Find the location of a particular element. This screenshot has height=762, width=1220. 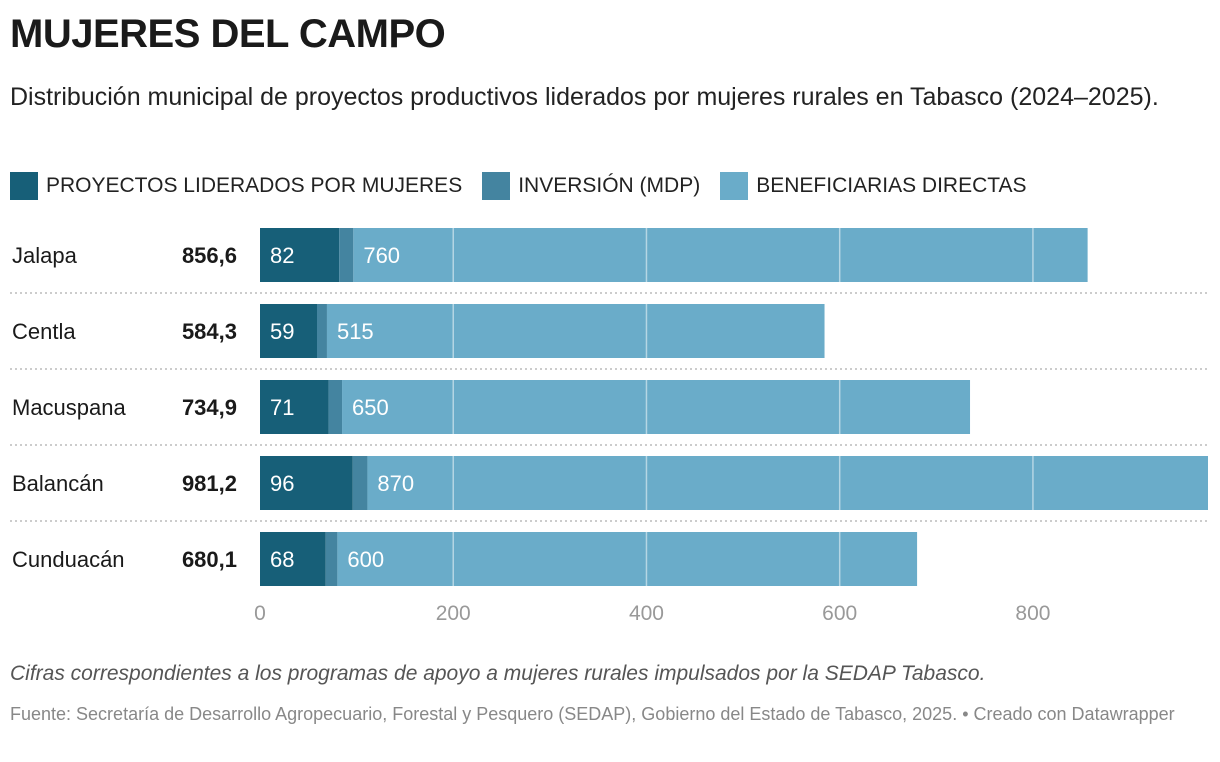

data-label: 71 is located at coordinates (282, 407).